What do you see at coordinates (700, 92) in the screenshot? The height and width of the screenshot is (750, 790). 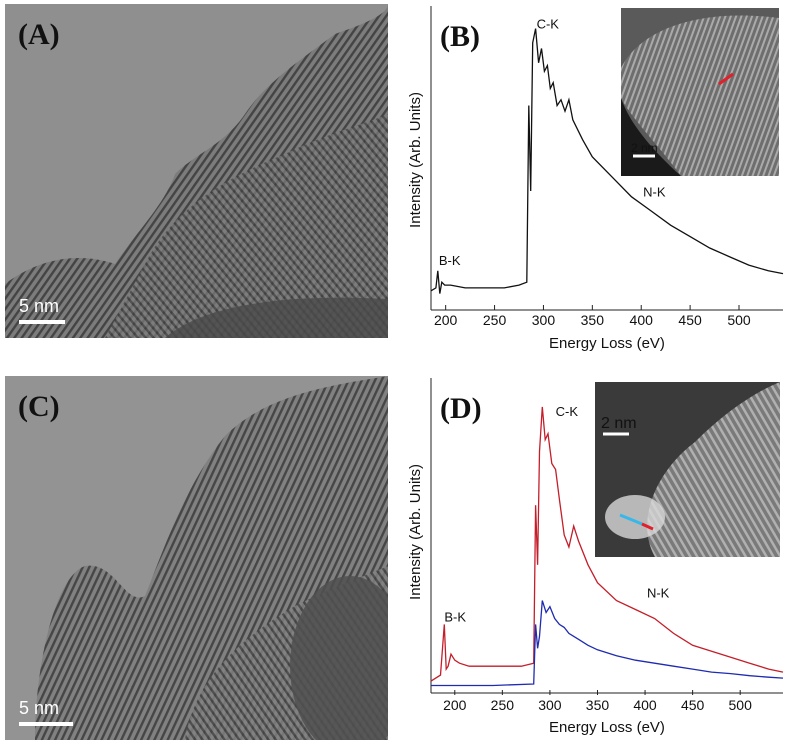 I see `inset-image-b: 2 nm` at bounding box center [700, 92].